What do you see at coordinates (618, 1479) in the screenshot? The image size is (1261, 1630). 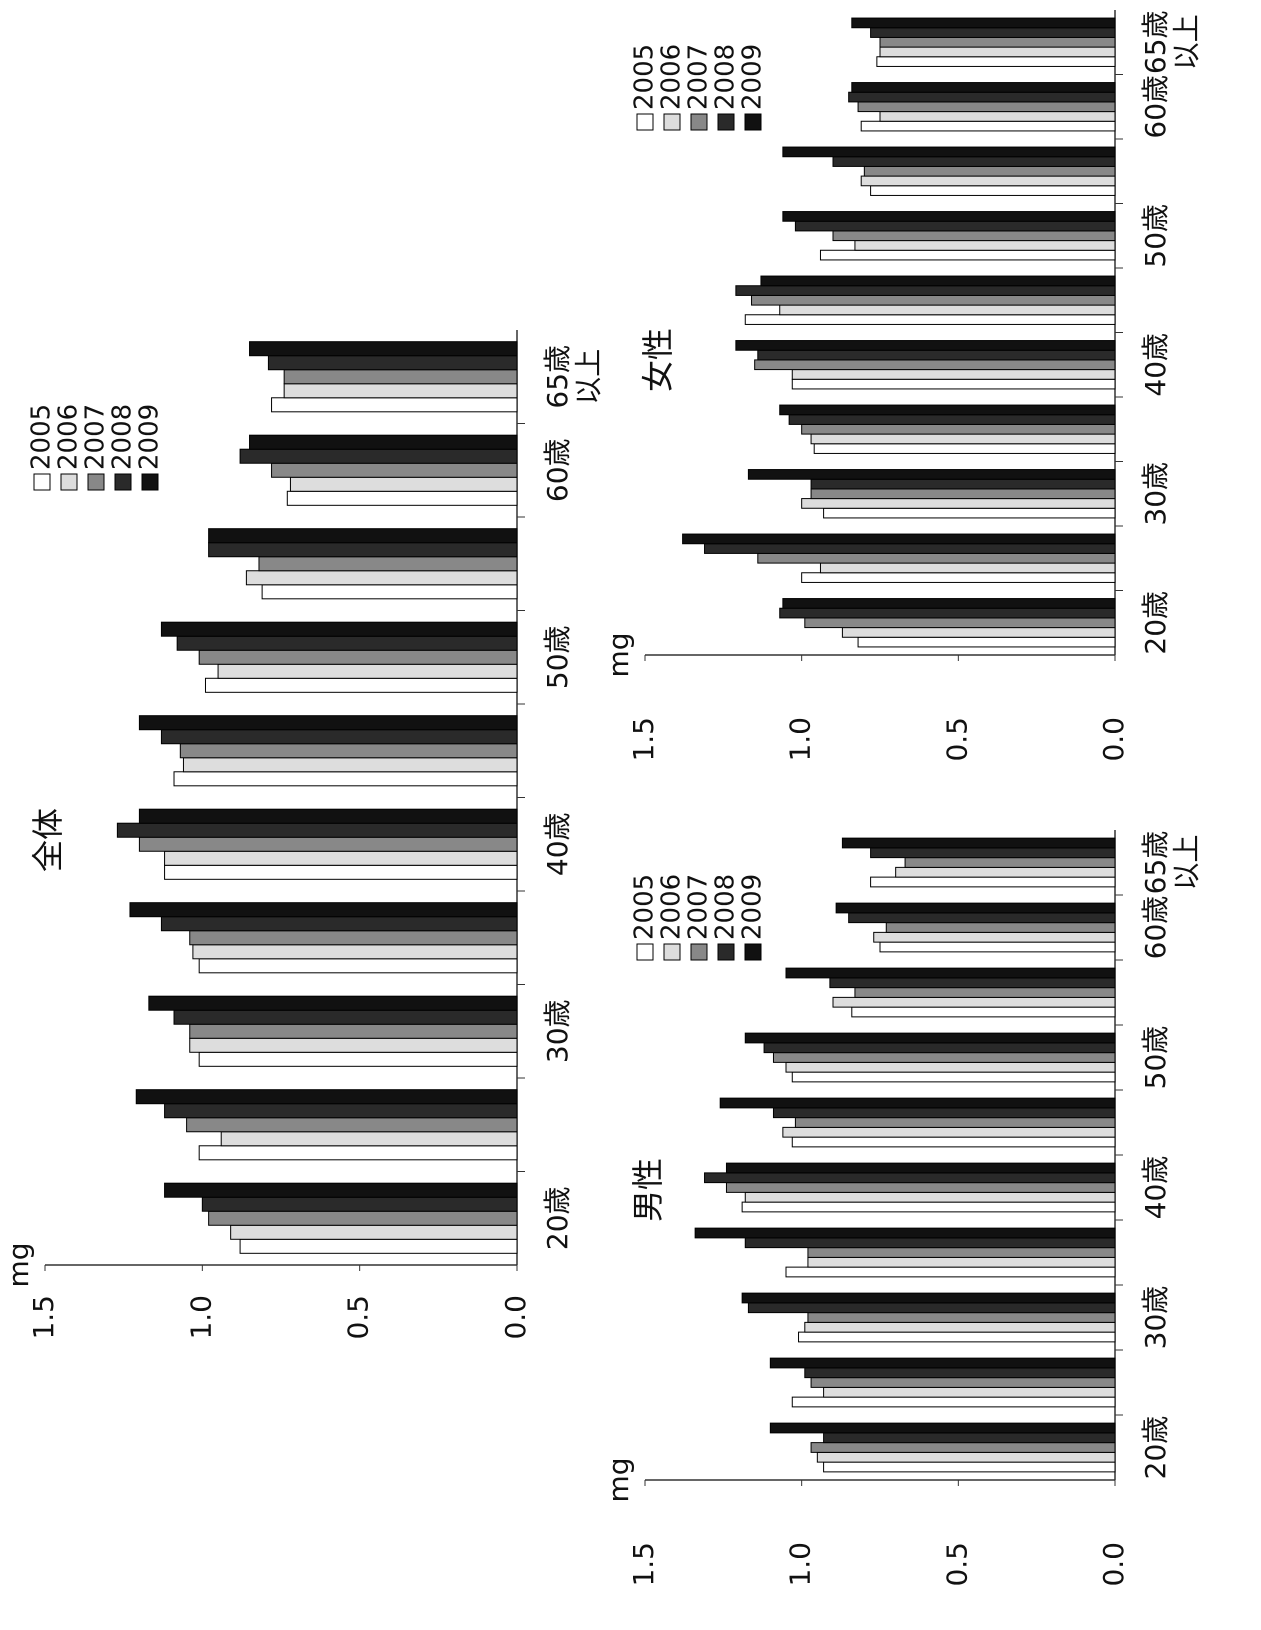 I see `y-axis-unit: mg` at bounding box center [618, 1479].